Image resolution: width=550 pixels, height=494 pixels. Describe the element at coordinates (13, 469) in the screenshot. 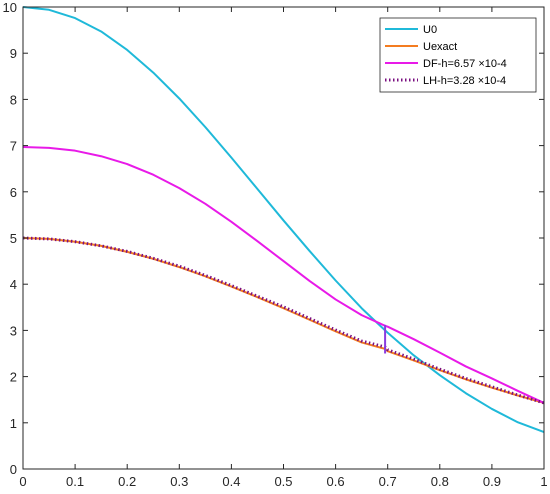

I see `y-tick-label: 0` at that location.